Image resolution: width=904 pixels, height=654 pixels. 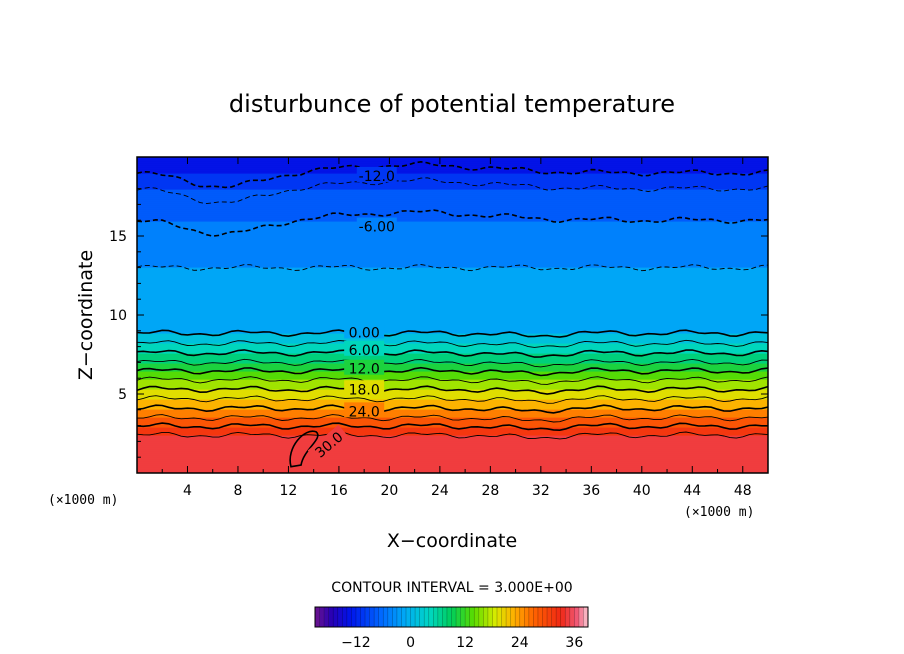 I want to click on x-tick-label: 8, so click(x=237, y=491).